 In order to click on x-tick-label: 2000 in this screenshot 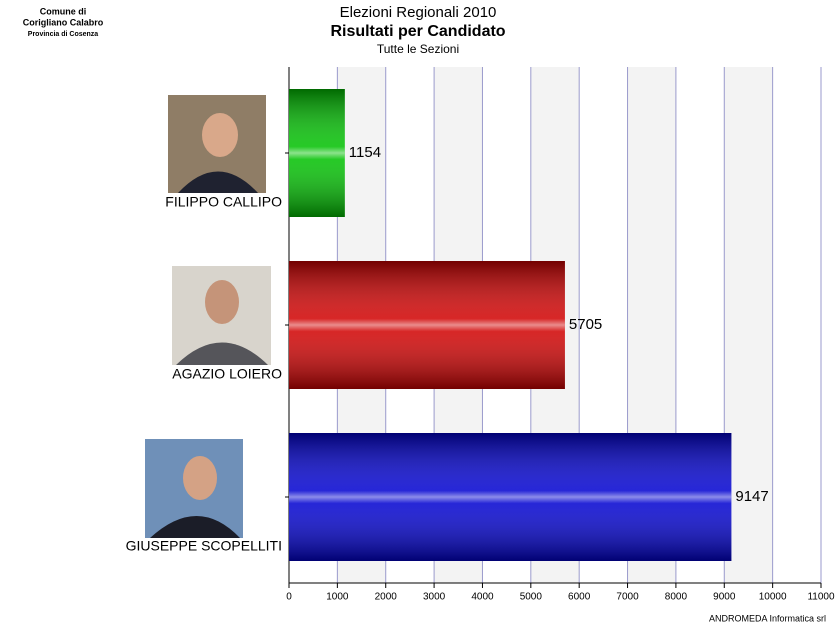, I will do `click(386, 597)`.